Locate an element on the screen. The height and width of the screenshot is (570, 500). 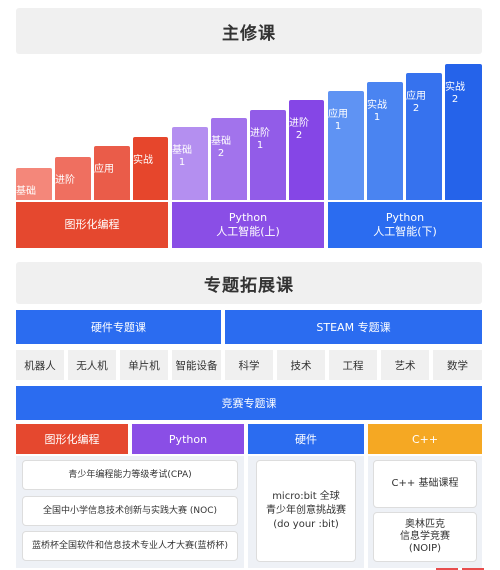
steam-topic-bar: STEAM 专题课 is located at coordinates (353, 327).